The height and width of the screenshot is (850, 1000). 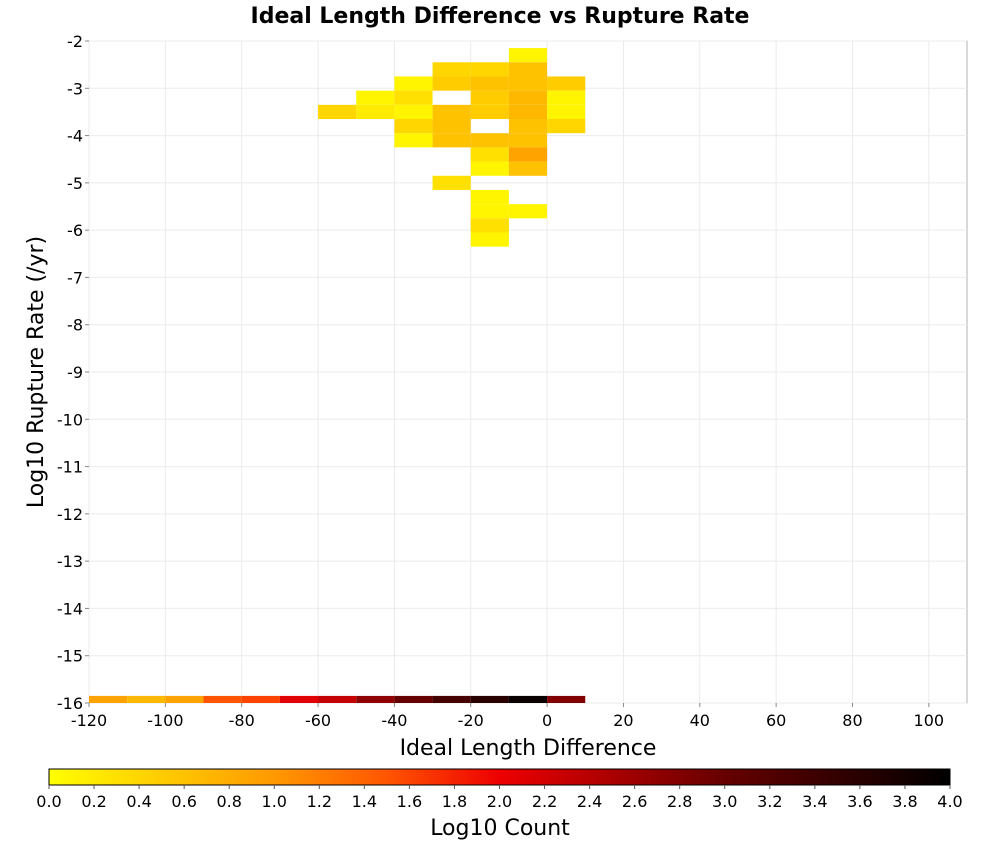 I want to click on y-tick-label: -5, so click(x=75, y=183).